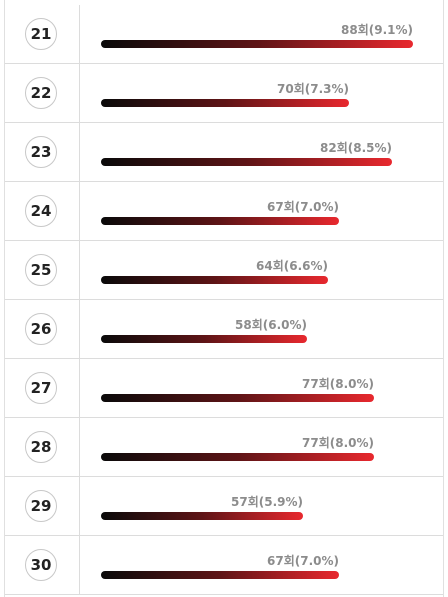 The width and height of the screenshot is (448, 597). I want to click on number-ball: 21, so click(41, 34).